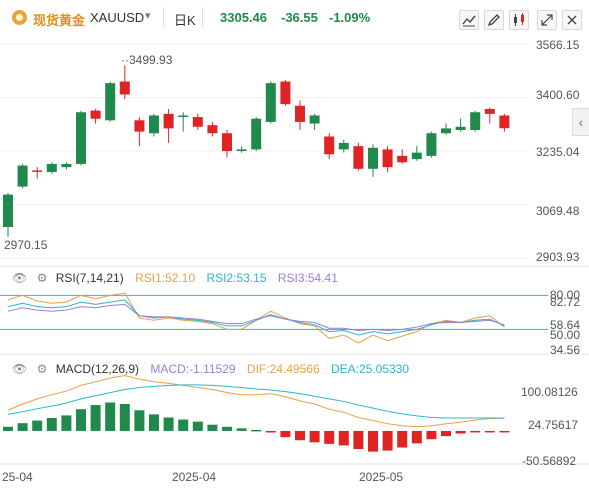 The height and width of the screenshot is (494, 589). What do you see at coordinates (558, 95) in the screenshot?
I see `price-axis-tick: 3400.60` at bounding box center [558, 95].